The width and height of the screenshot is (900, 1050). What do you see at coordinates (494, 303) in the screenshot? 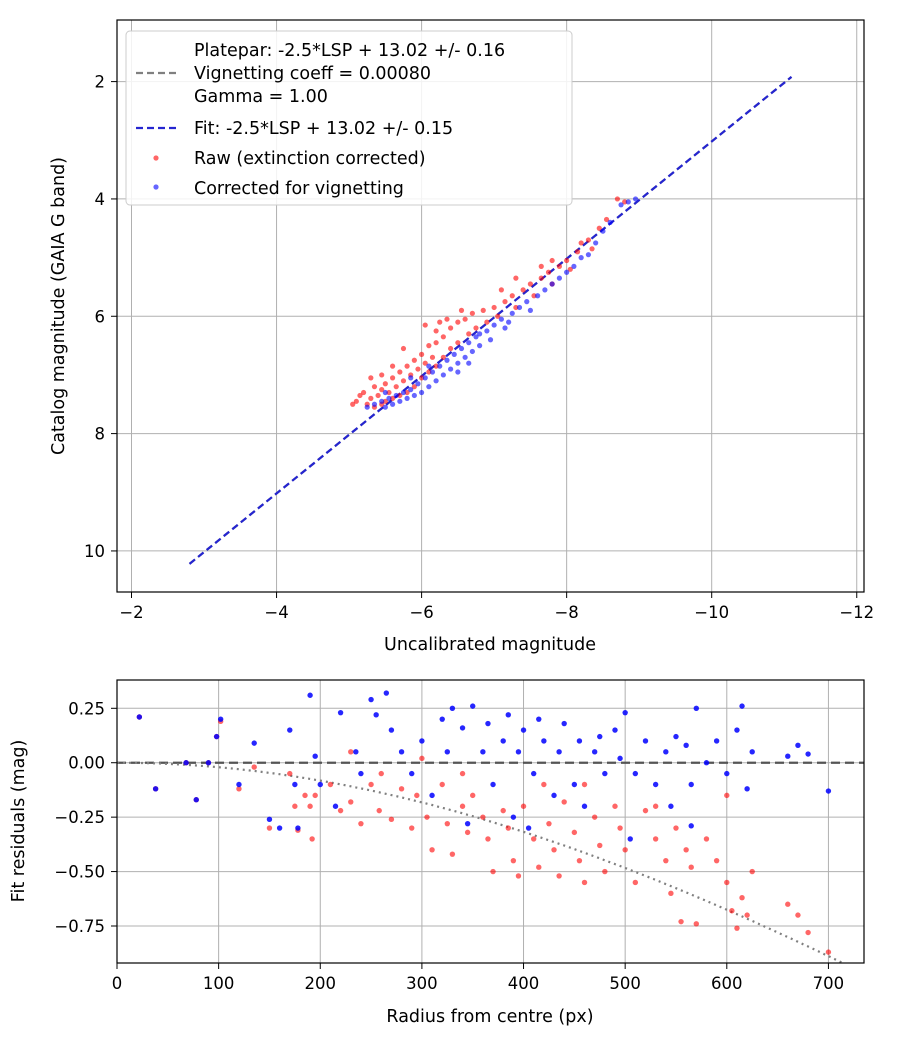
I see `top-scatter-points` at bounding box center [494, 303].